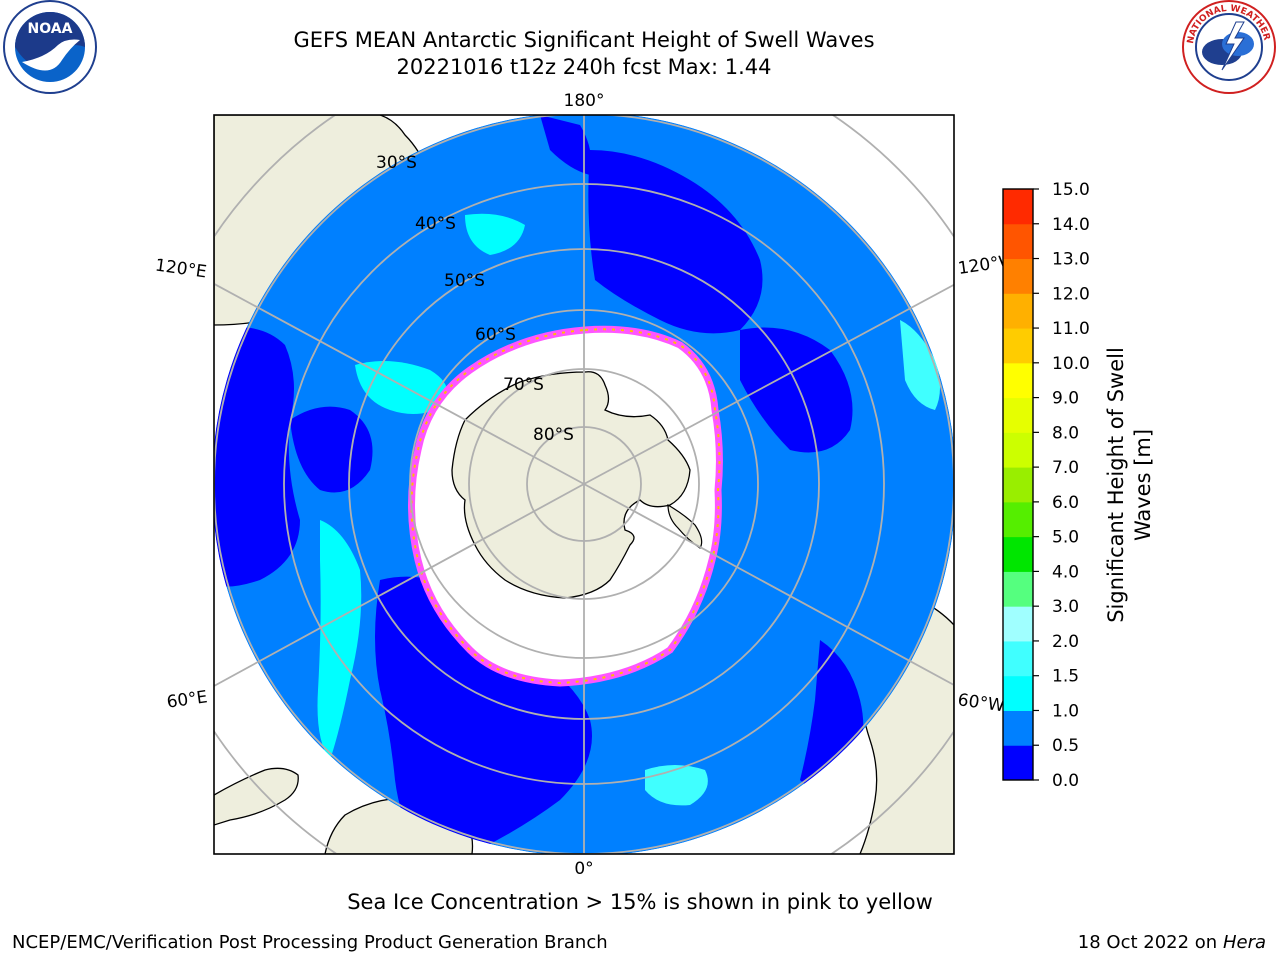 This screenshot has height=960, width=1280. Describe the element at coordinates (1071, 364) in the screenshot. I see `colorbar-tick-label: 10.0` at that location.